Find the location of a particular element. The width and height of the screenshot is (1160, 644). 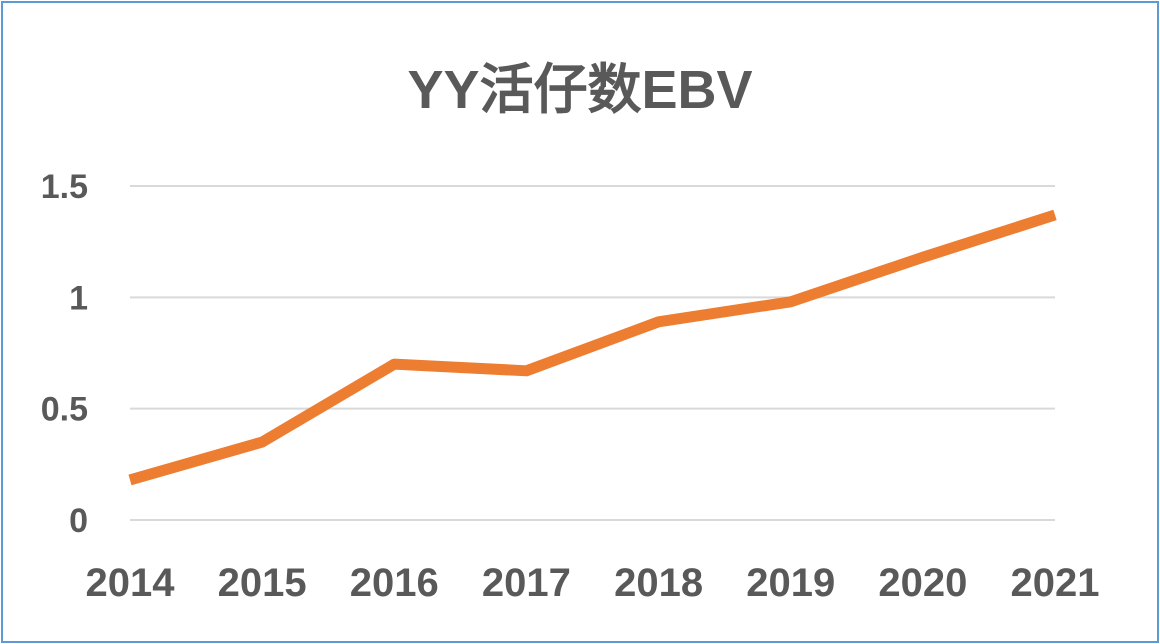

x-tick-label: 2014 is located at coordinates (131, 583).